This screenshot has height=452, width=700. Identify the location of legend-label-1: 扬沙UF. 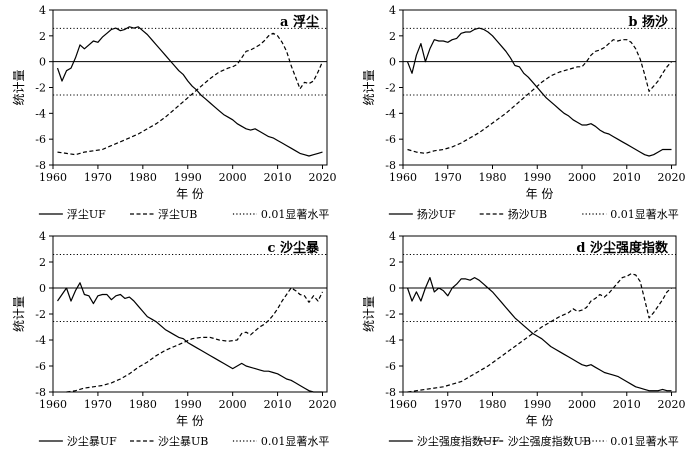
(436, 214).